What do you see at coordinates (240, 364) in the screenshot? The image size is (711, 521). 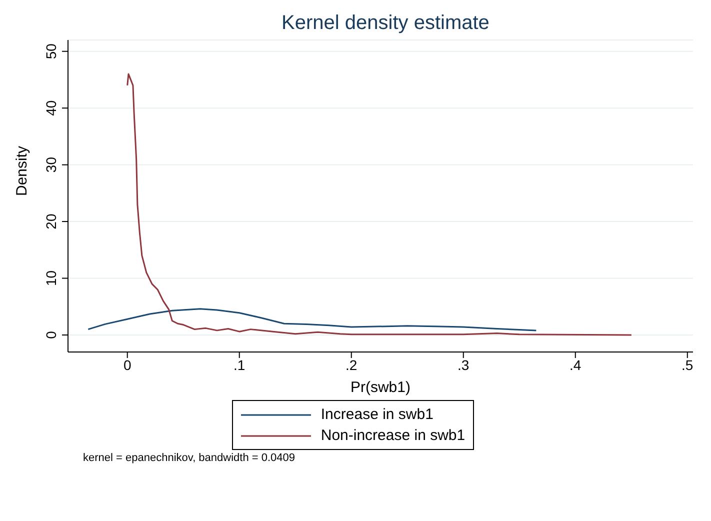 I see `x-tick-label: .1` at bounding box center [240, 364].